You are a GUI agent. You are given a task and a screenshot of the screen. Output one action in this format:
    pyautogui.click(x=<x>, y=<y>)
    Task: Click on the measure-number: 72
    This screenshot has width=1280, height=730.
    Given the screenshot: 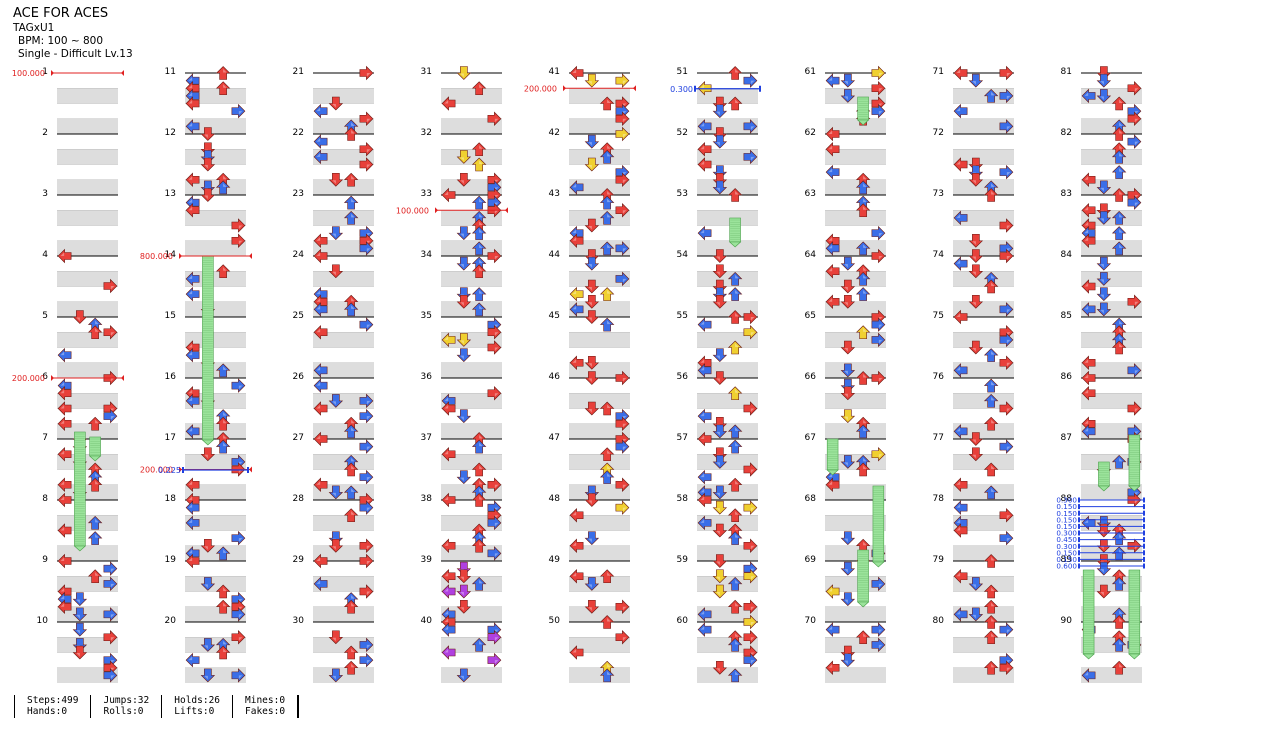 What is the action you would take?
    pyautogui.click(x=938, y=133)
    